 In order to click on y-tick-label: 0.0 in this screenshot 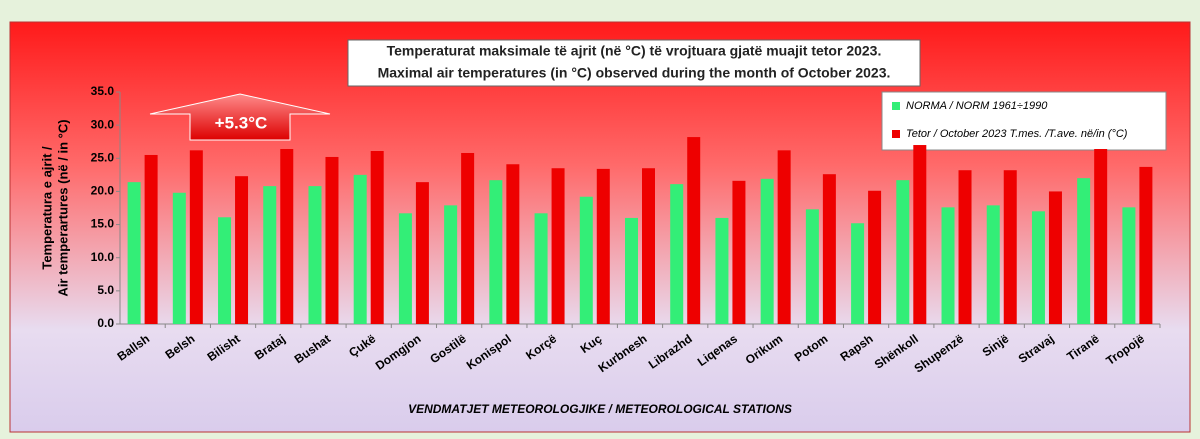, I will do `click(105, 323)`.